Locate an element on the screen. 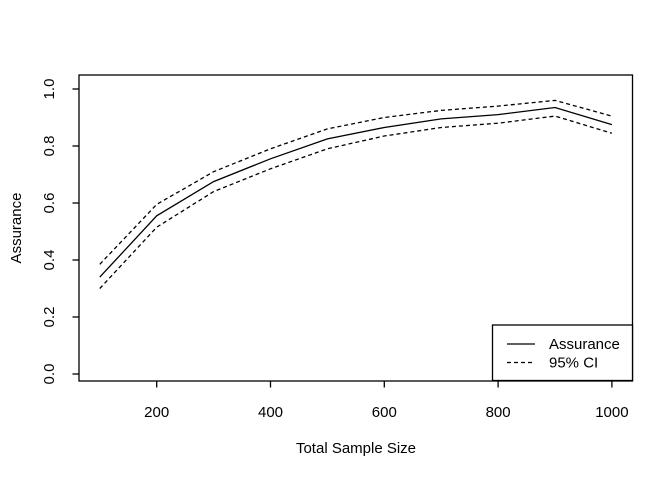  y-axis-tick-label: 0.0 is located at coordinates (49, 374).